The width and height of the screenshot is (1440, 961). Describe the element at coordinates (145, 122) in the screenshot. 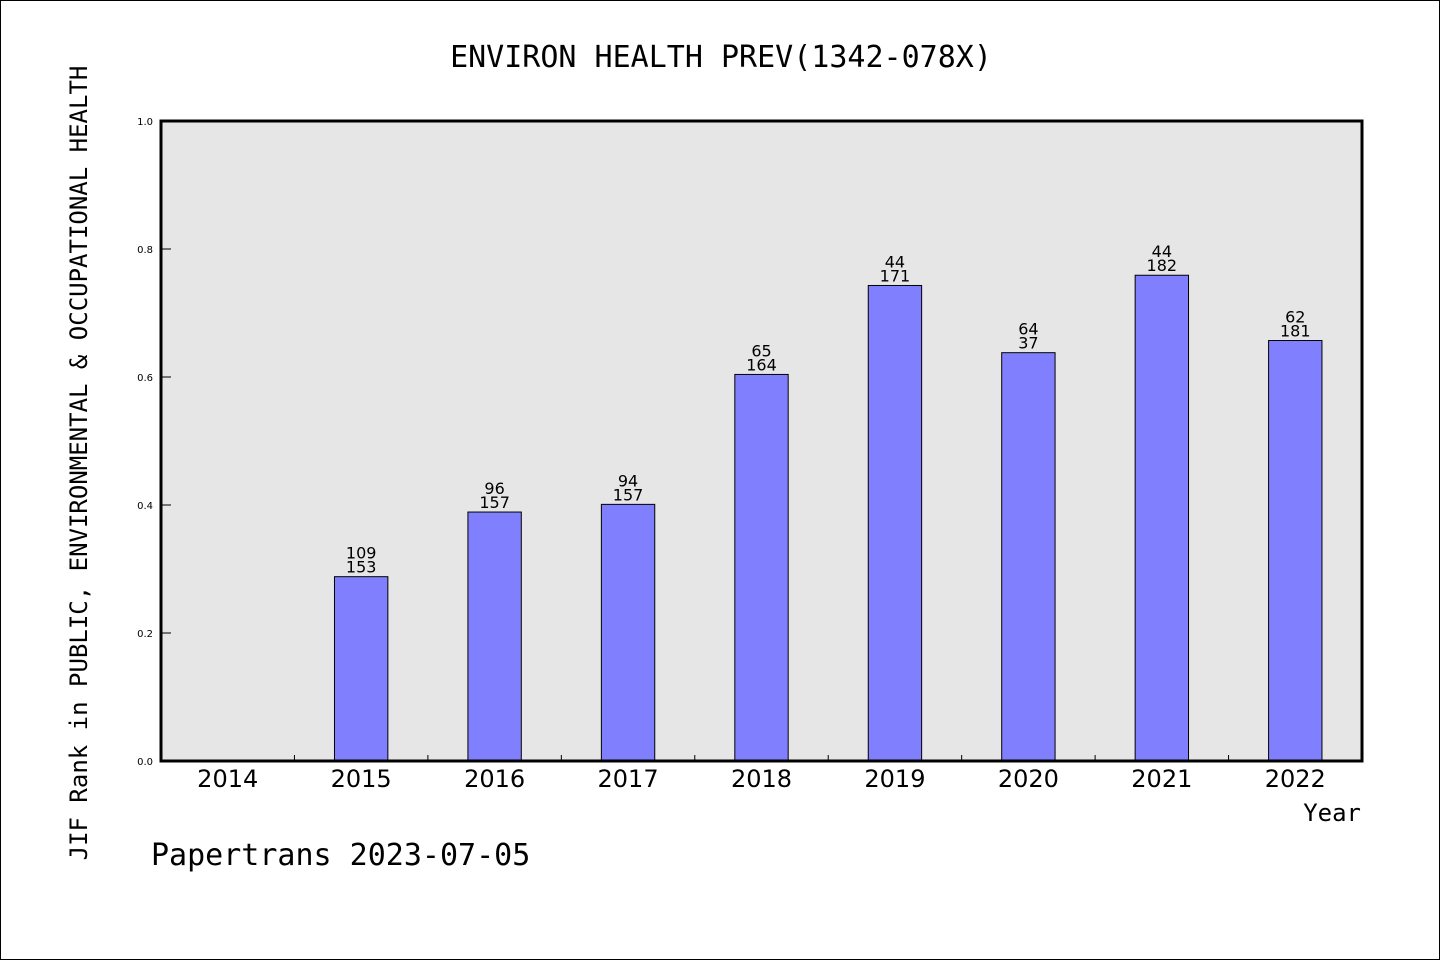

I see `y-tick-label: 1.0` at that location.